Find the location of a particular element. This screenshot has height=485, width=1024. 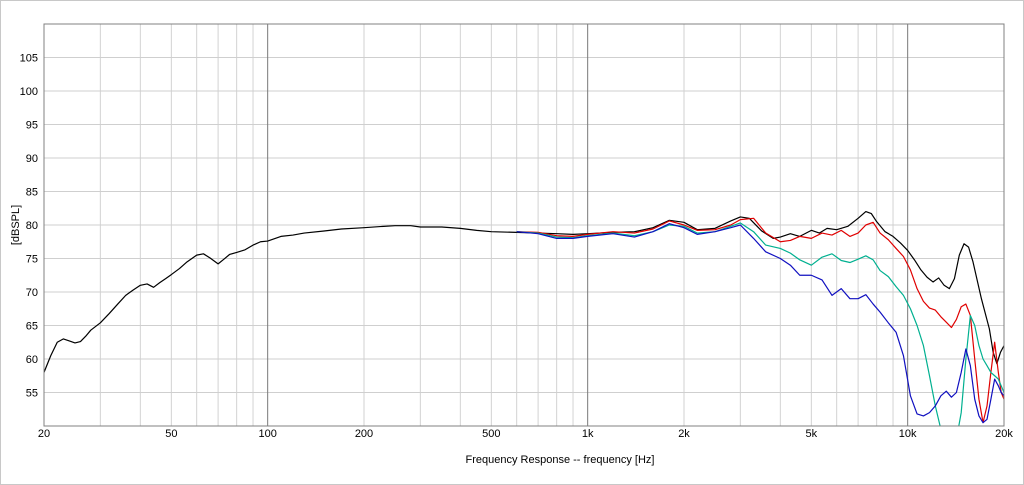

x-tick-label: 1k is located at coordinates (588, 434).